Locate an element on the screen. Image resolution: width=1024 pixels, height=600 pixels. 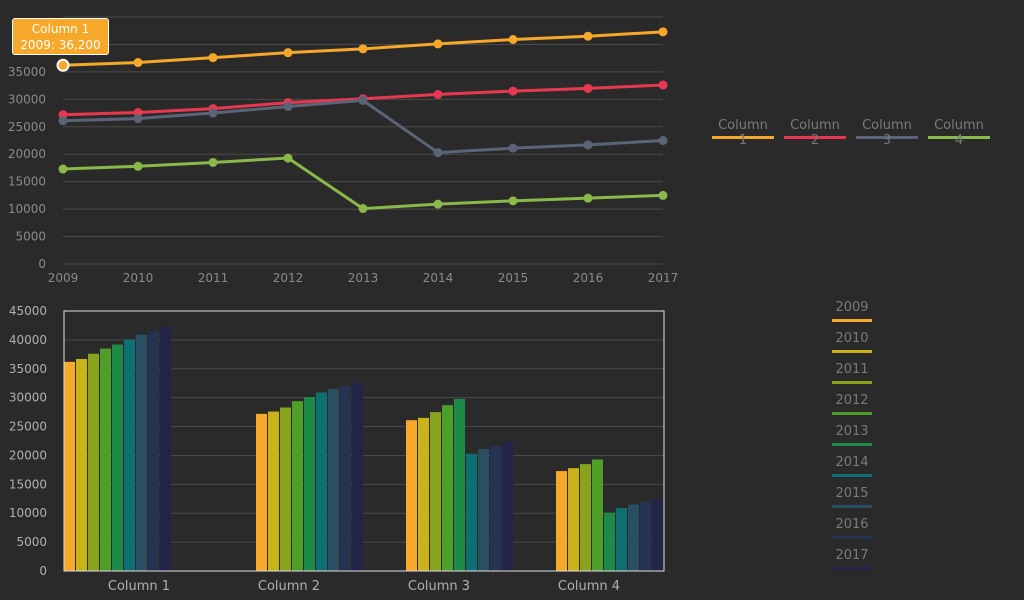
y-tick-label: 35000 is located at coordinates (27, 72).